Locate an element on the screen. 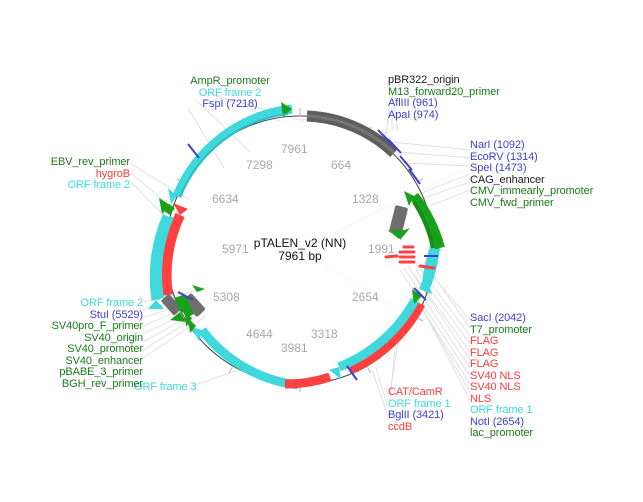 This screenshot has width=643, height=502. tick-label-7298: 7298 is located at coordinates (259, 165).